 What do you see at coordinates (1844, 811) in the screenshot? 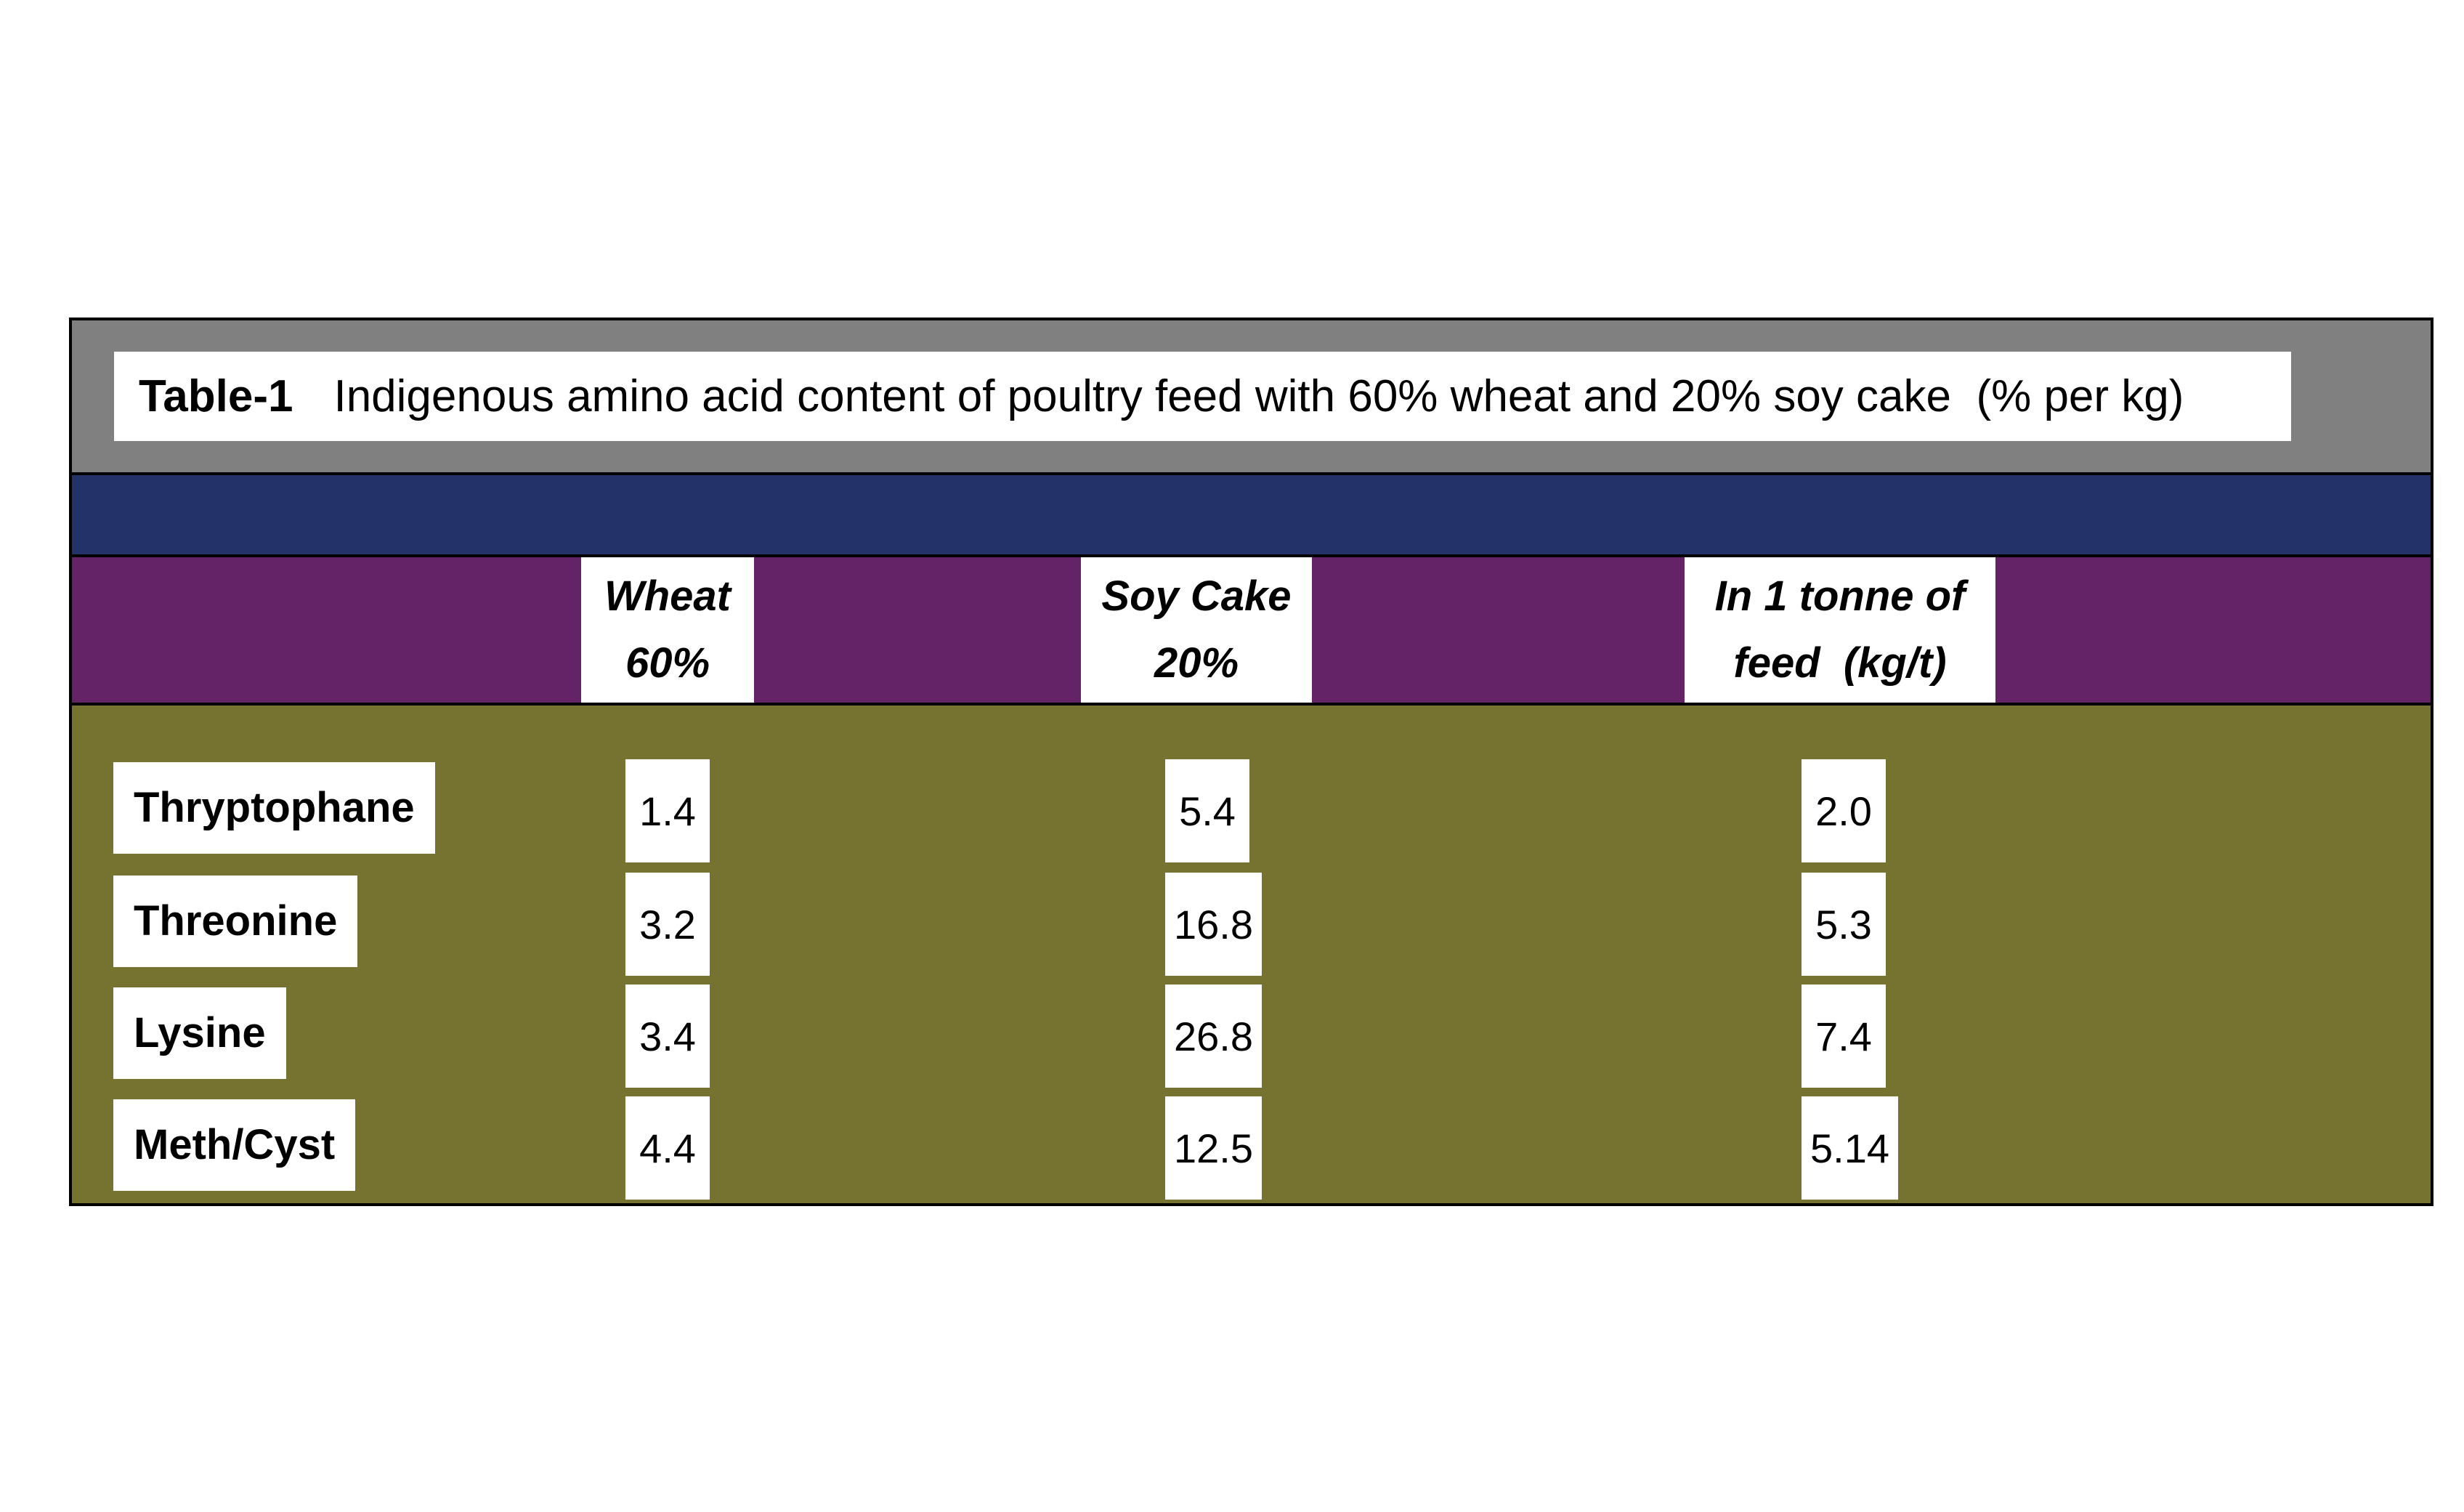
I see `cell-per-tonne: 2.0` at bounding box center [1844, 811].